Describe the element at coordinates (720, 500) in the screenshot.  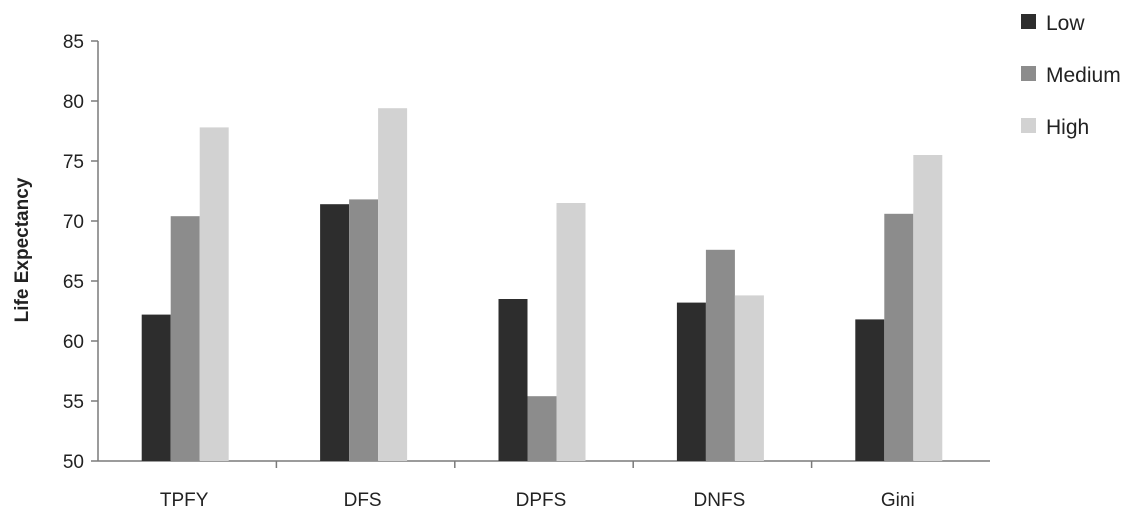
I see `x-category-label: DNFS` at that location.